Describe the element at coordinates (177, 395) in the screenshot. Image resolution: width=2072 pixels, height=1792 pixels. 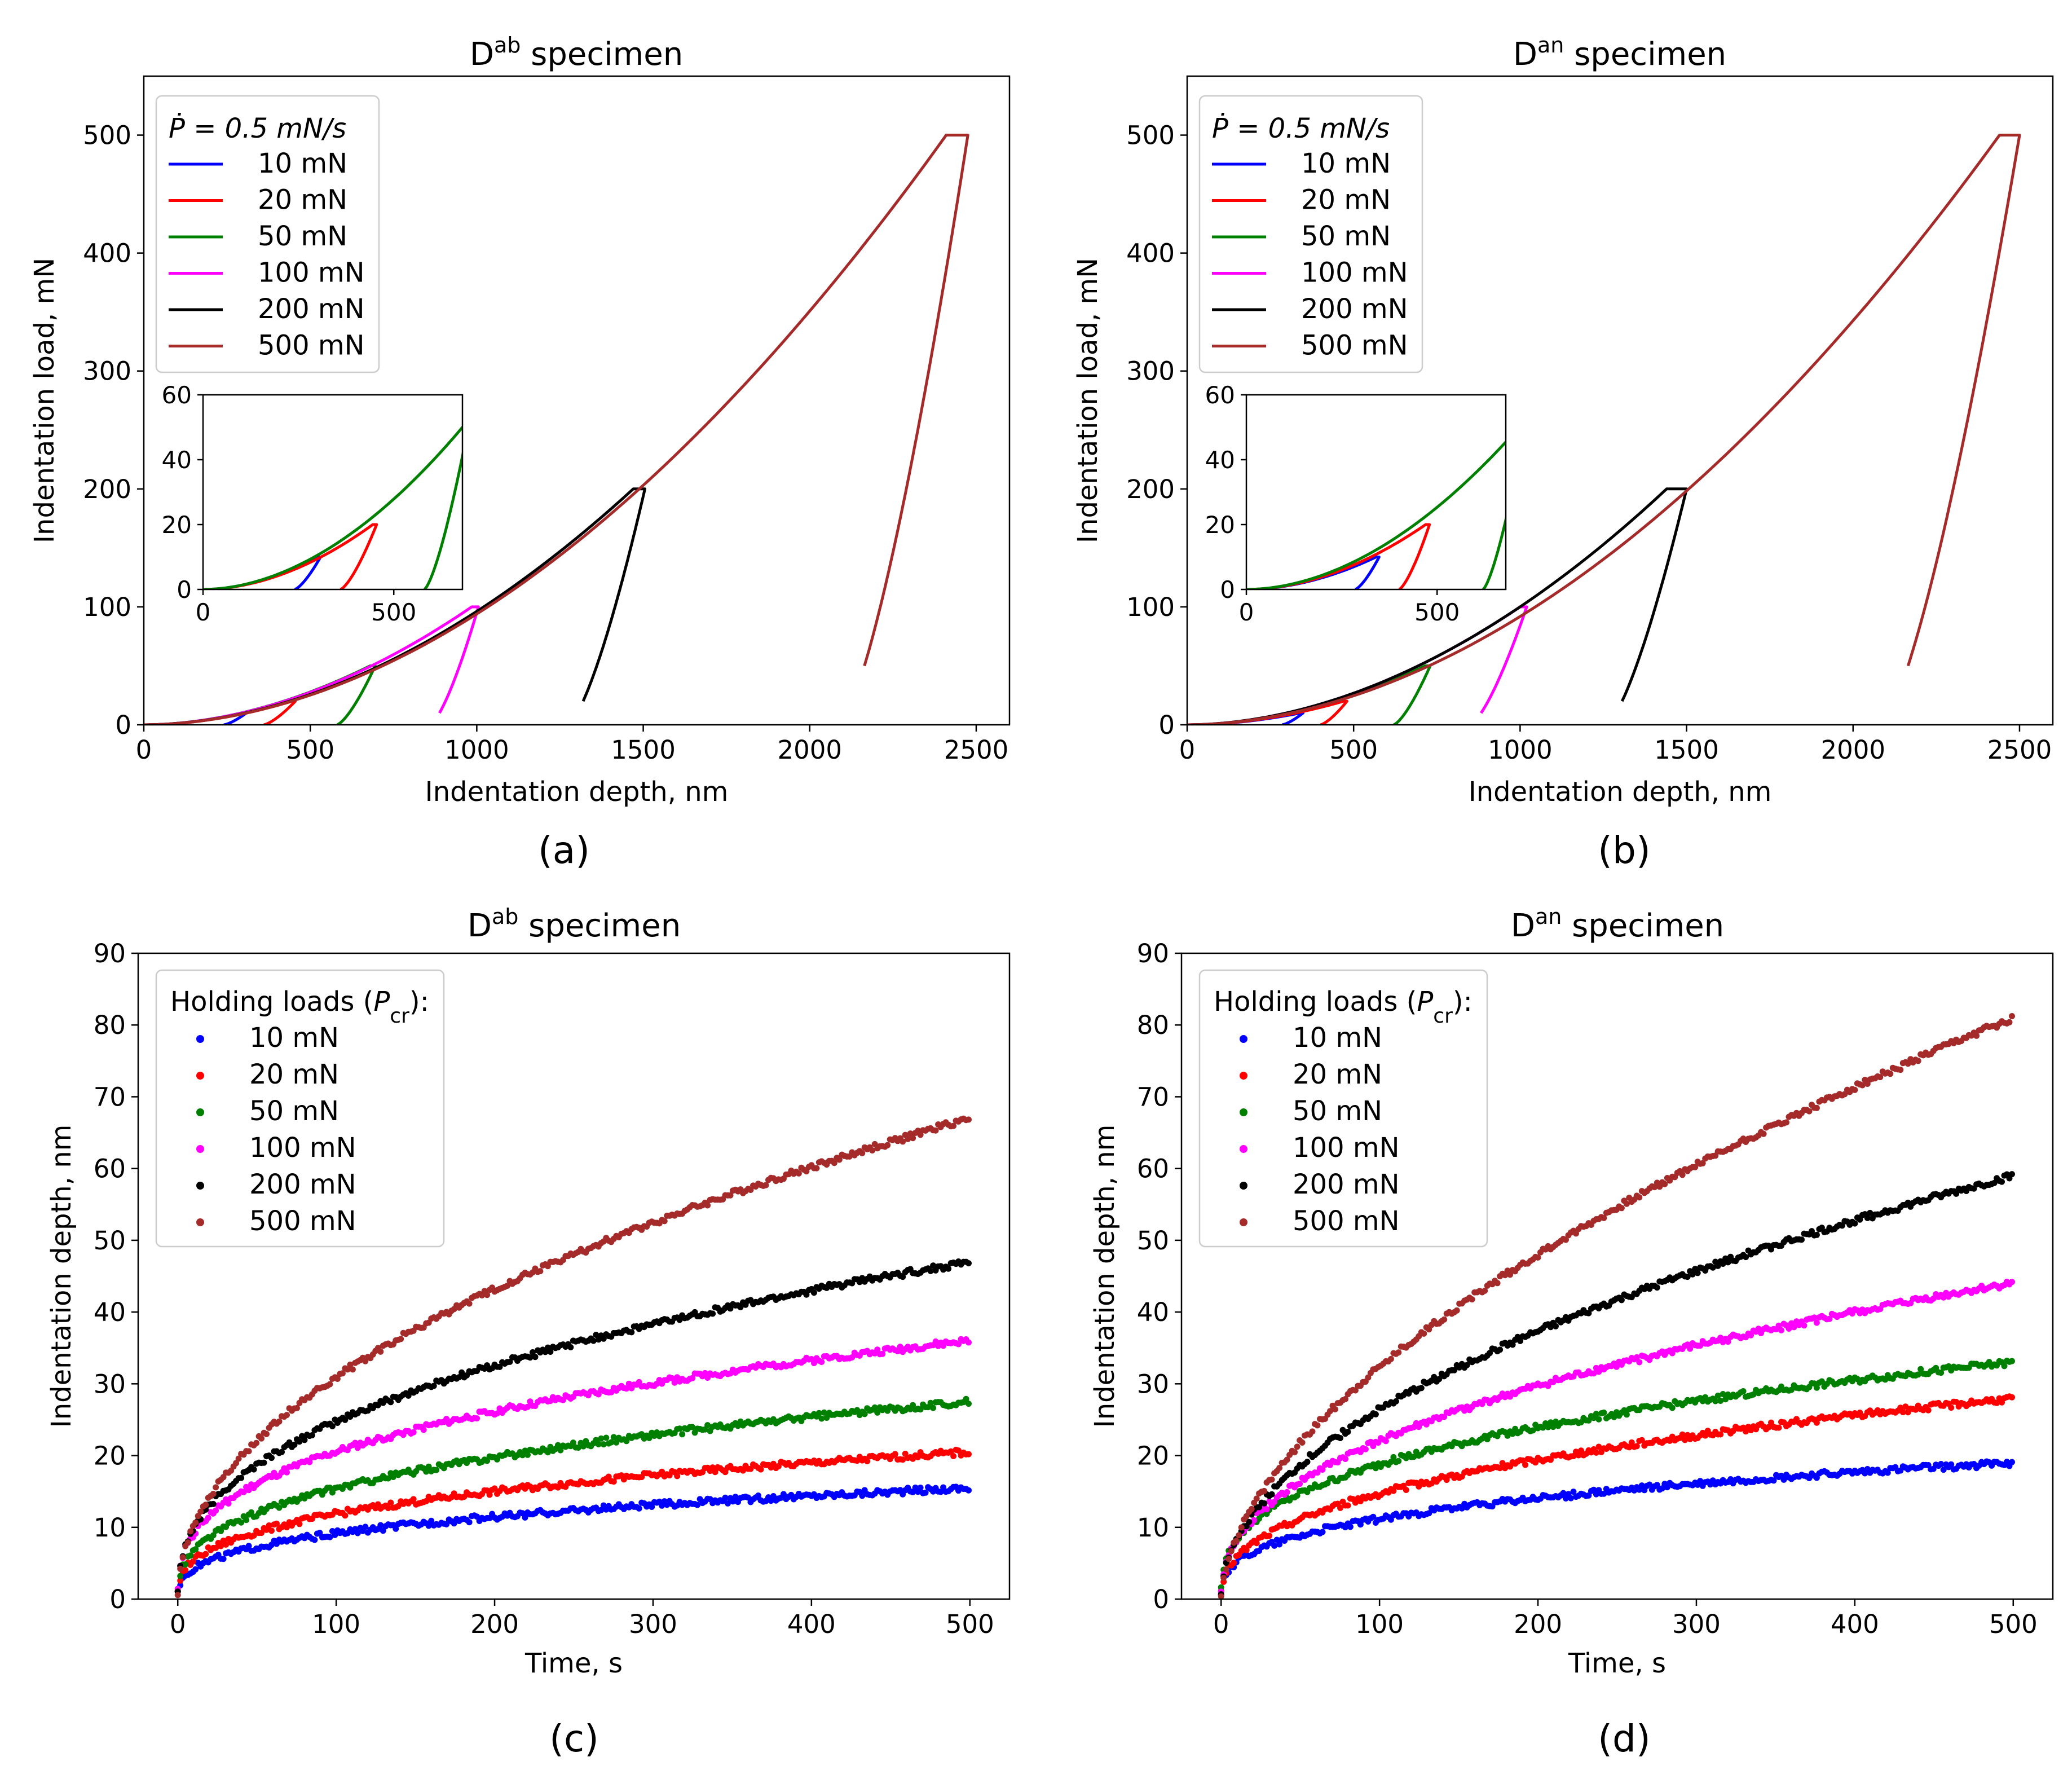
I see `inset-y-tick-label: 60` at that location.